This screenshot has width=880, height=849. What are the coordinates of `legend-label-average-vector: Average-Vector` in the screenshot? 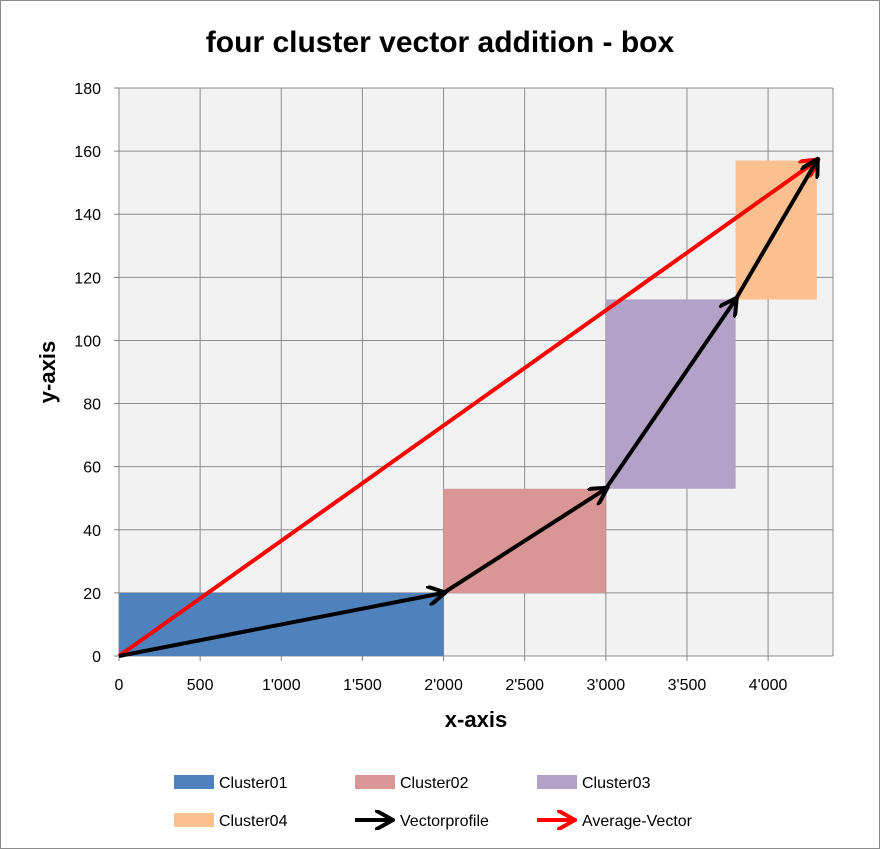 It's located at (637, 821).